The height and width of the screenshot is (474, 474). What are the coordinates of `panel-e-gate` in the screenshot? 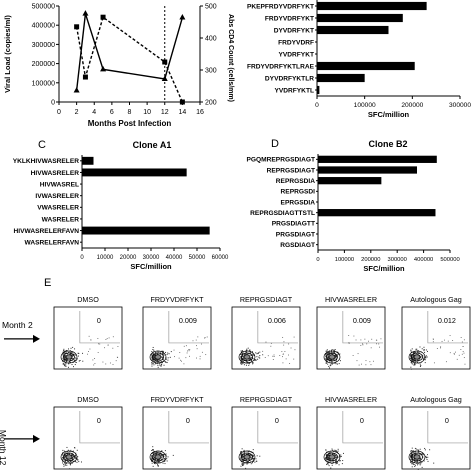 It's located at (277, 427).